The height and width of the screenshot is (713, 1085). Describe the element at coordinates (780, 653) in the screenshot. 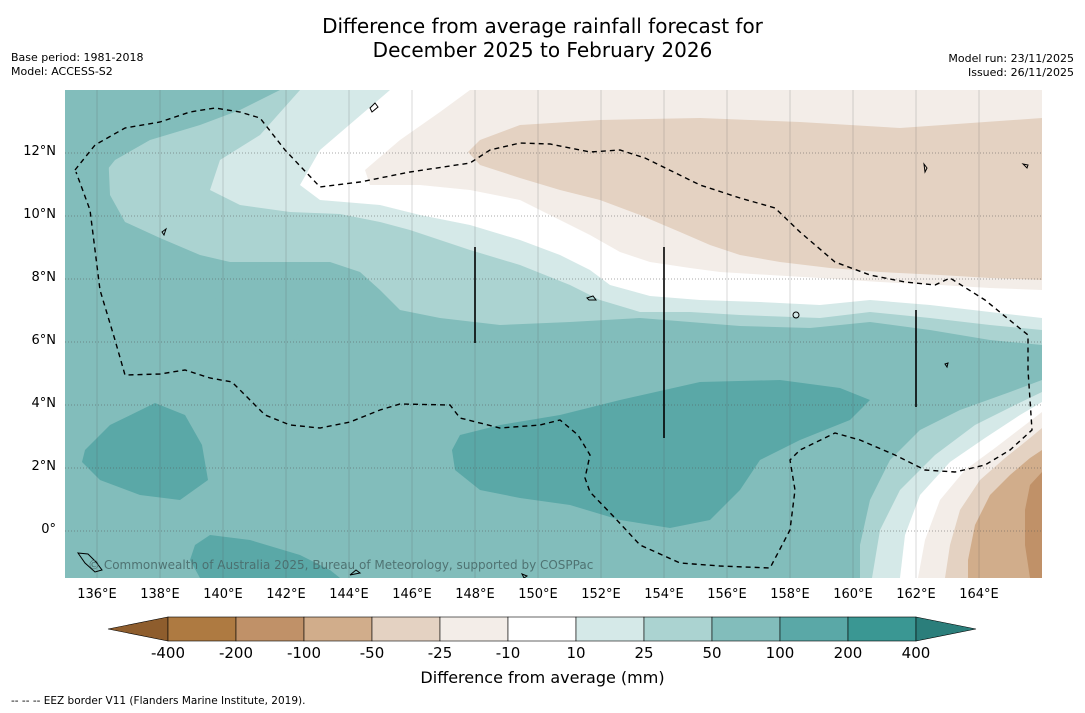

I see `colorbar-label: 100` at that location.